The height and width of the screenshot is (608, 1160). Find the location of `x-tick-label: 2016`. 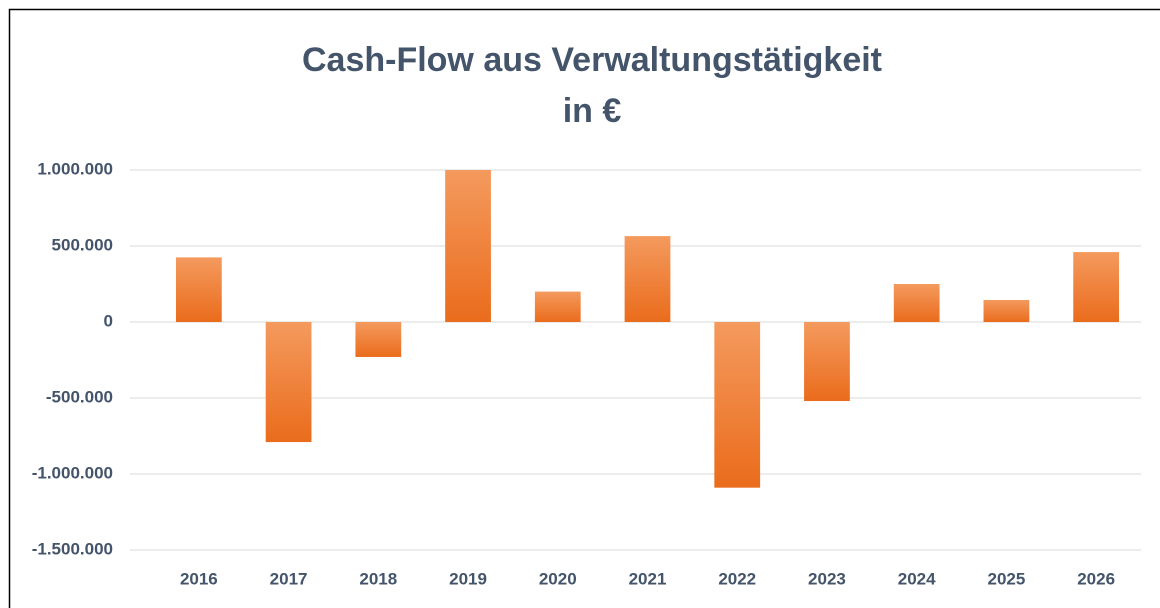

x-tick-label: 2016 is located at coordinates (199, 578).